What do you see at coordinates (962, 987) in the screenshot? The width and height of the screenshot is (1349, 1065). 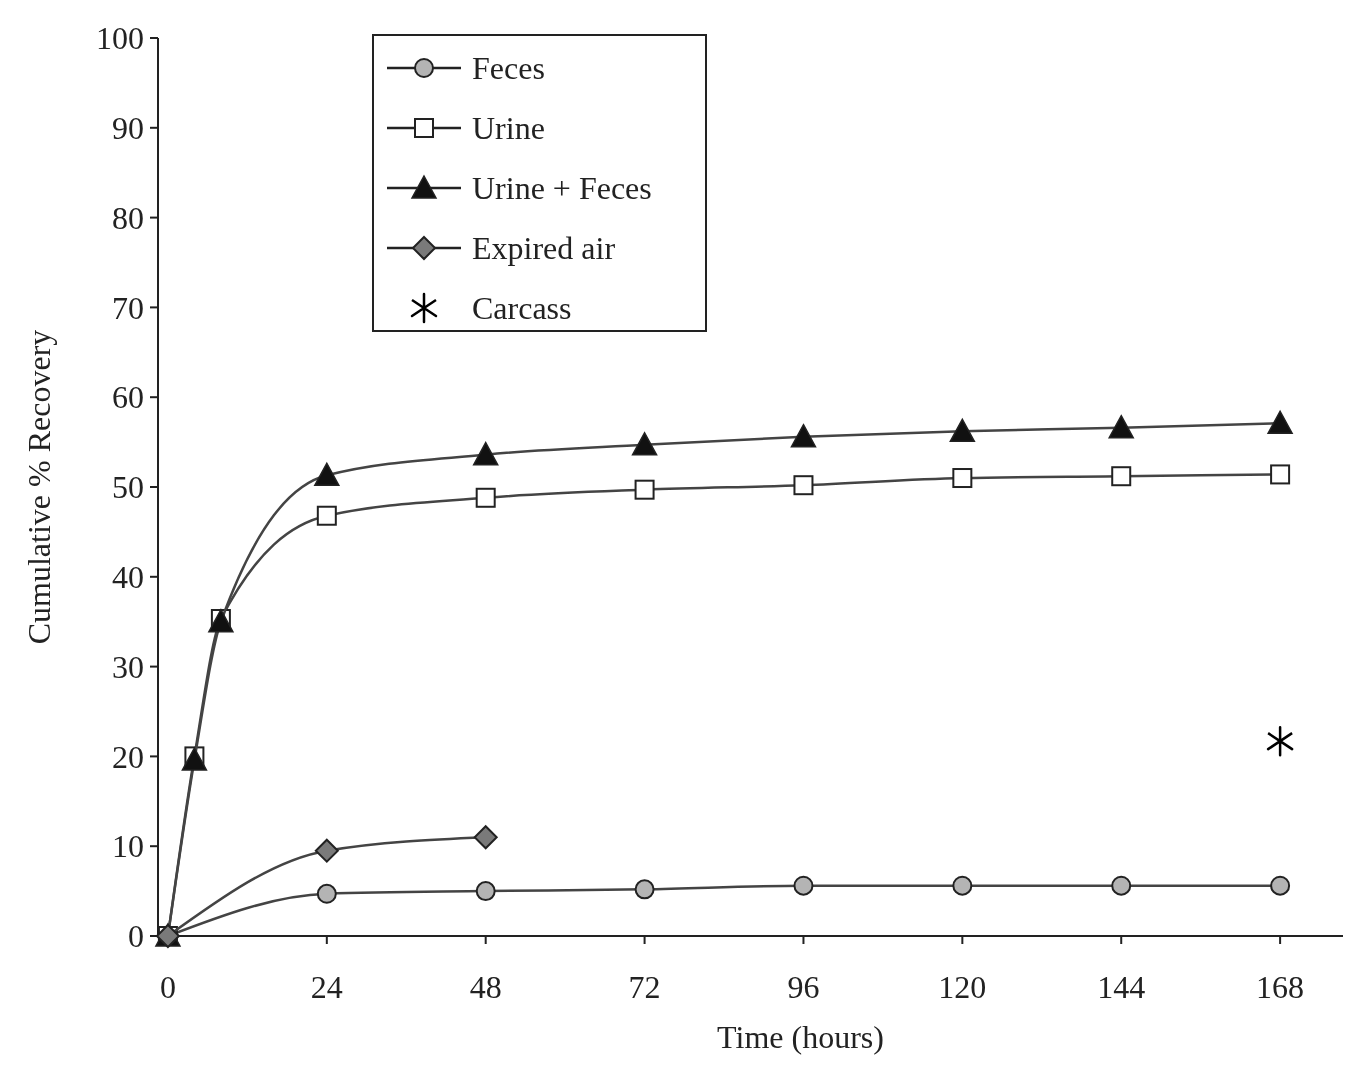 I see `x-tick-label: 120` at bounding box center [962, 987].